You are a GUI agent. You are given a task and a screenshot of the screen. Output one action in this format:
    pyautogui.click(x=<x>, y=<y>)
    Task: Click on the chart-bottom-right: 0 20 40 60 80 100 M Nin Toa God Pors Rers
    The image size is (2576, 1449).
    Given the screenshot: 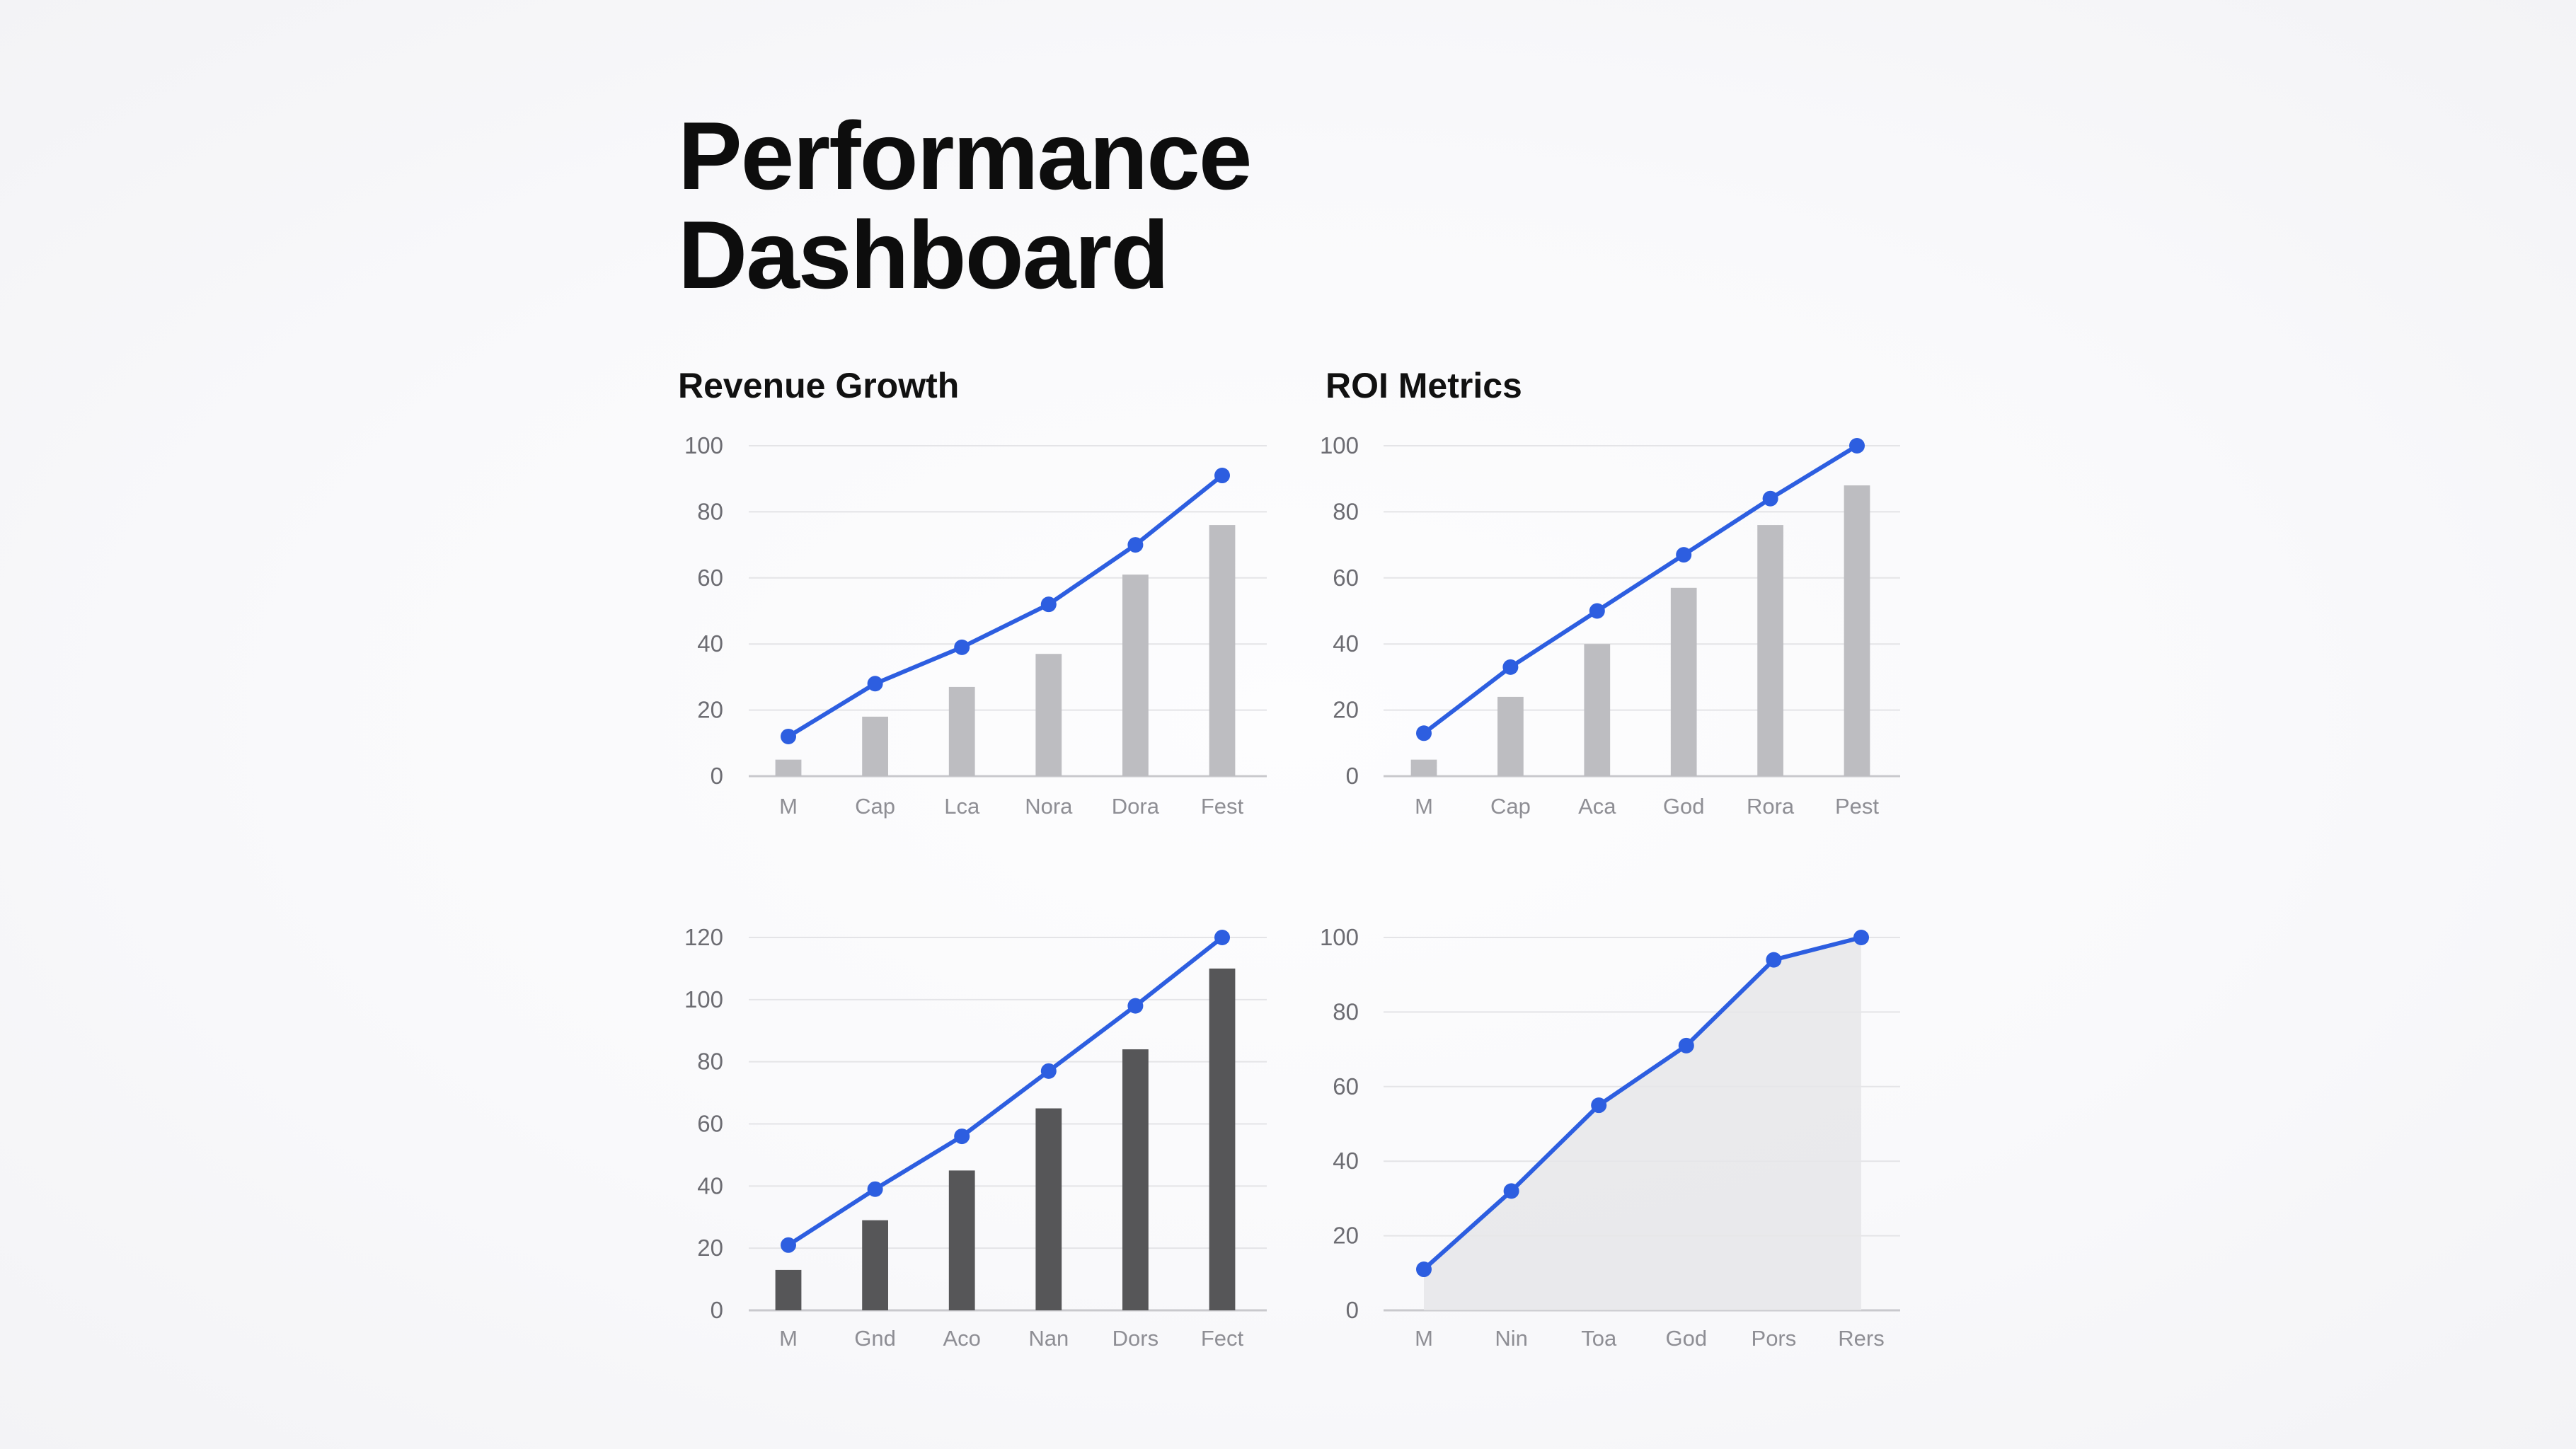 What is the action you would take?
    pyautogui.click(x=1610, y=1137)
    